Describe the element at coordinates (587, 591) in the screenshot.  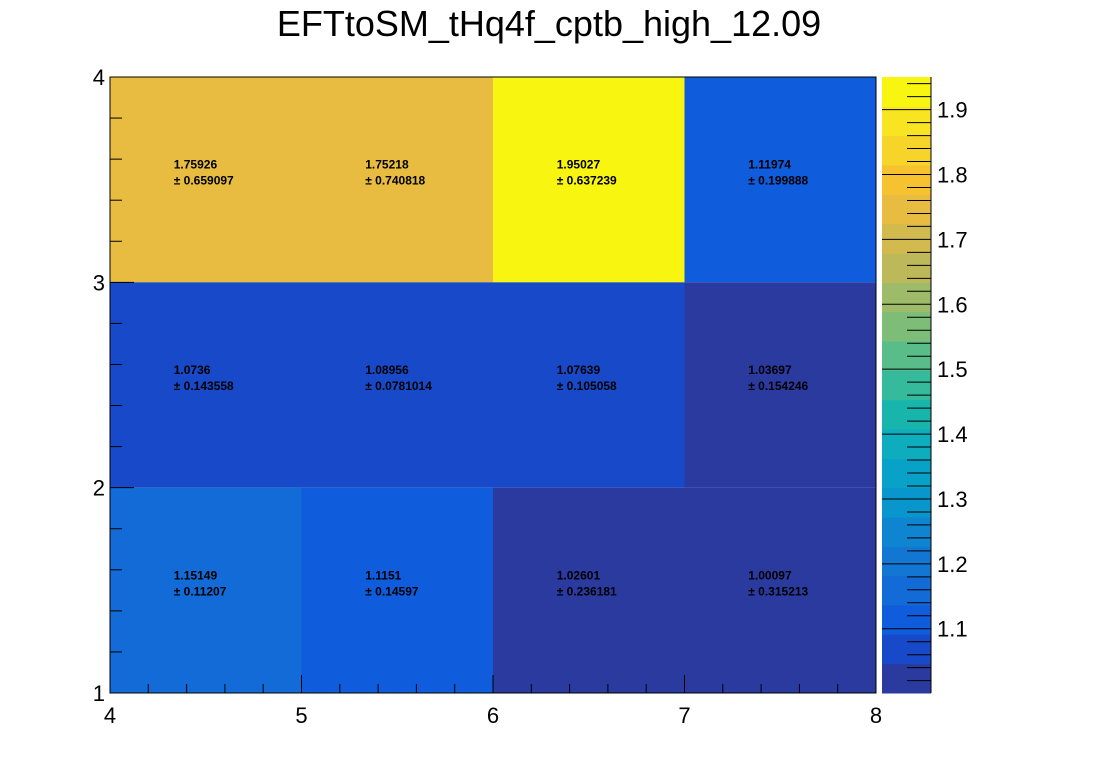
I see `cell-error-label: ± 0.236181` at that location.